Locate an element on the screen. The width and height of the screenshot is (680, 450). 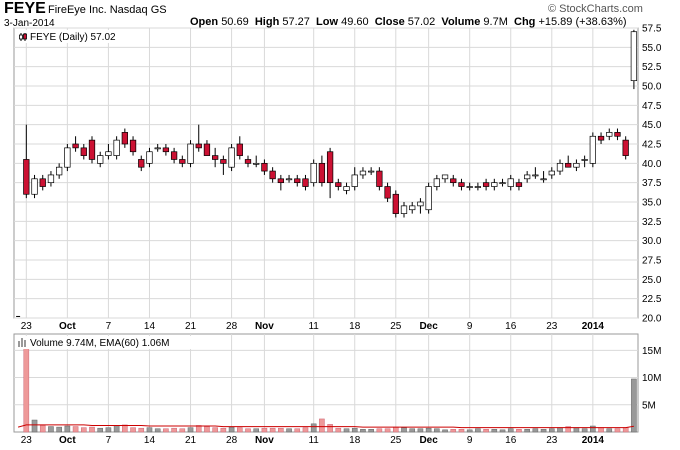
volume-x-tick: Oct is located at coordinates (67, 440).